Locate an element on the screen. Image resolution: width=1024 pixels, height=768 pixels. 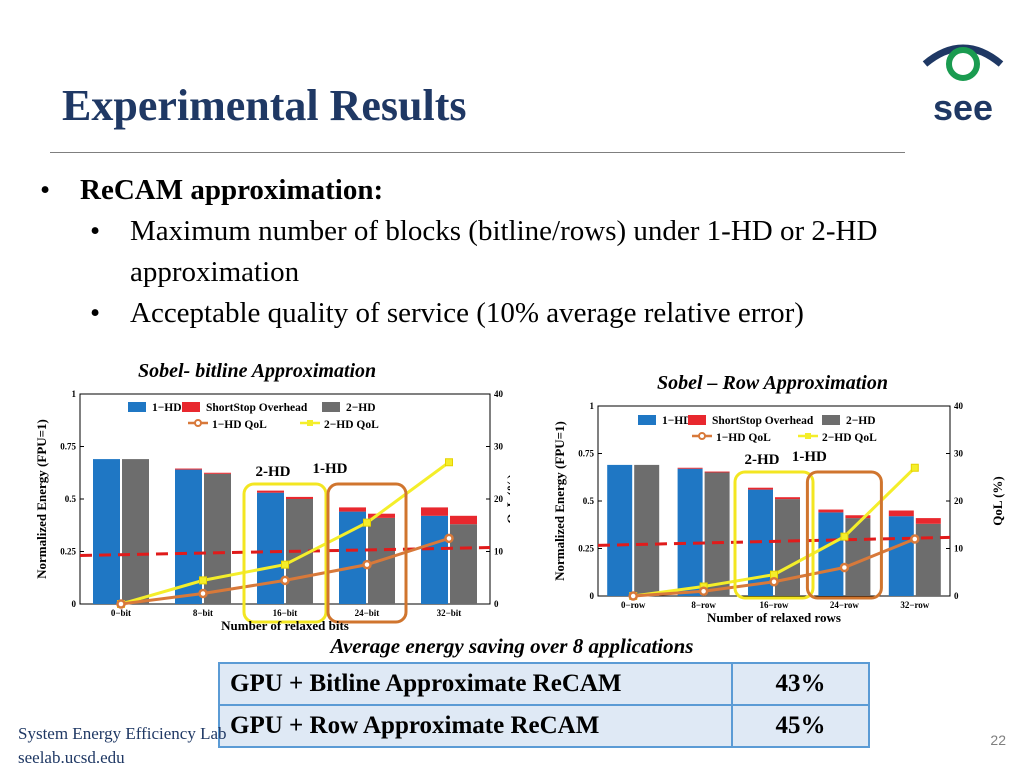
summary-label: GPU + Bitline Approximate ReCAM is located at coordinates (475, 684).